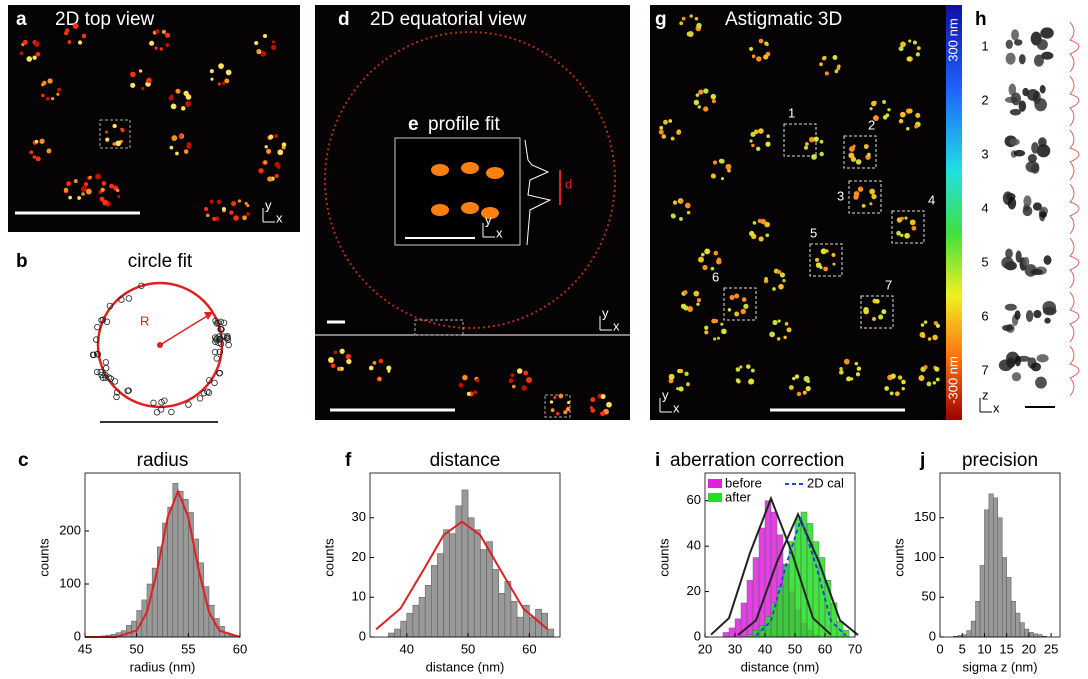  Describe the element at coordinates (186, 329) in the screenshot. I see `radius-arrow` at that location.